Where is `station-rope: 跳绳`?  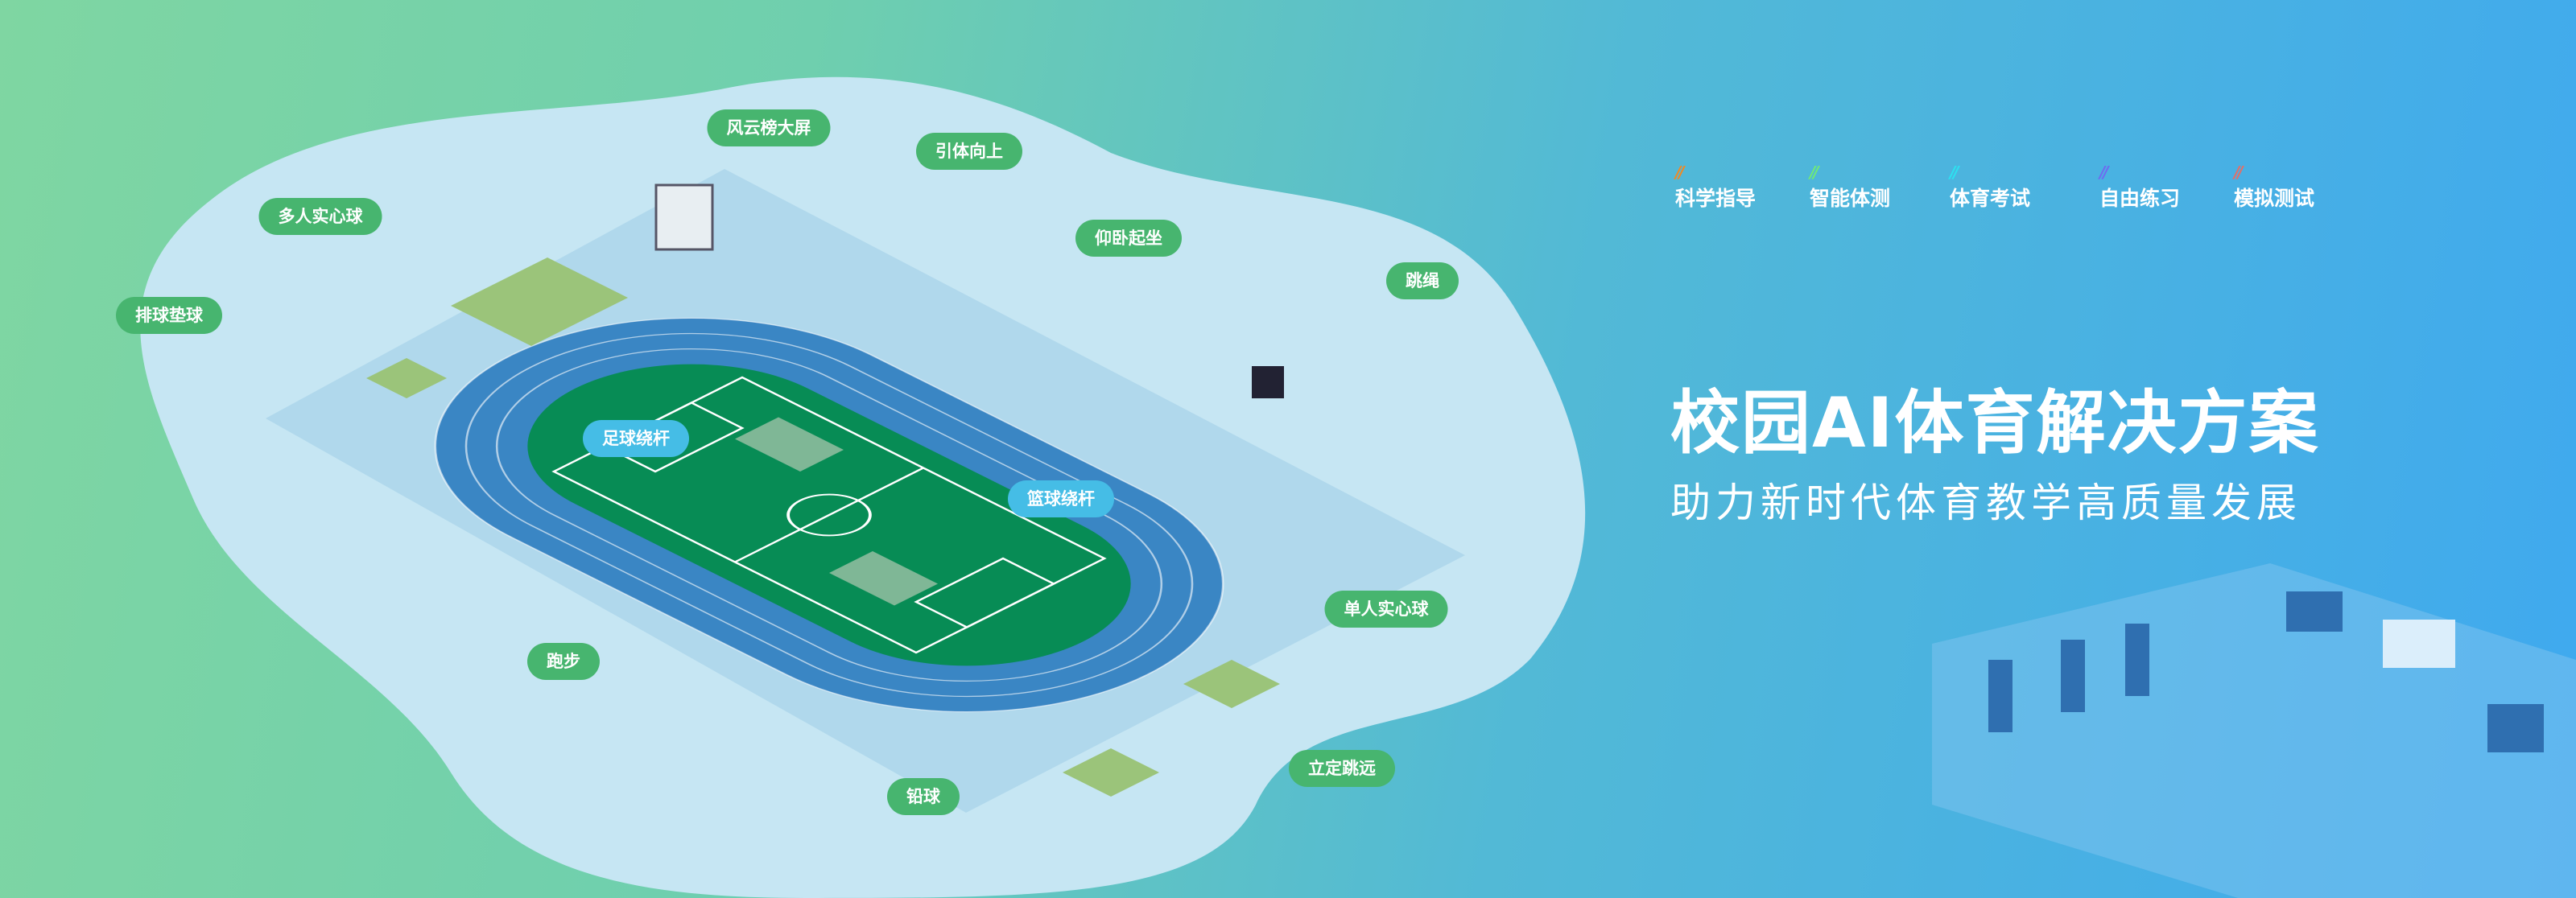
station-rope: 跳绳 is located at coordinates (1422, 280).